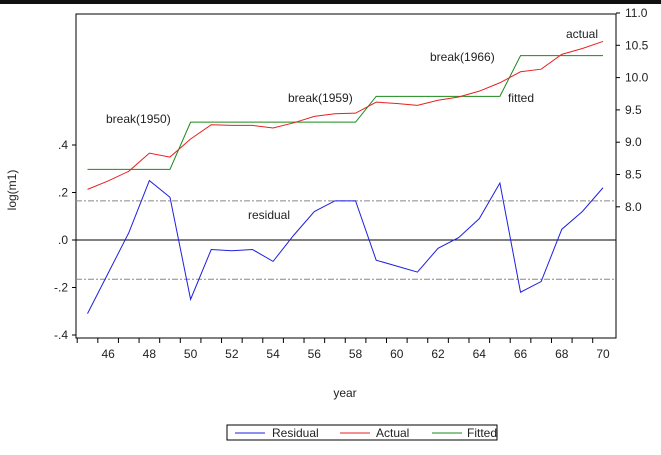 Image resolution: width=661 pixels, height=455 pixels. Describe the element at coordinates (138, 119) in the screenshot. I see `annotation-break-1950: break(1950)` at that location.